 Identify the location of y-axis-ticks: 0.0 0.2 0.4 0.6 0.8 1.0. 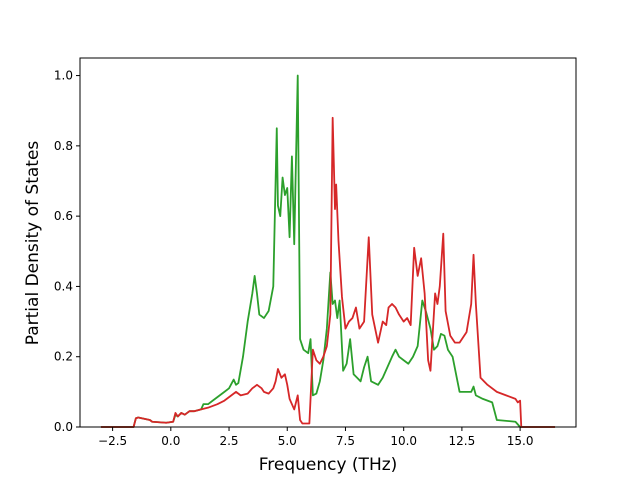
(67, 251).